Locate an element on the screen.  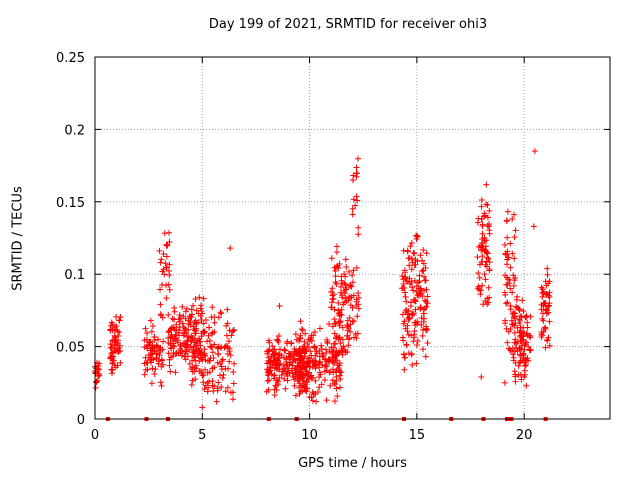
x-tick-label: 5 is located at coordinates (202, 435).